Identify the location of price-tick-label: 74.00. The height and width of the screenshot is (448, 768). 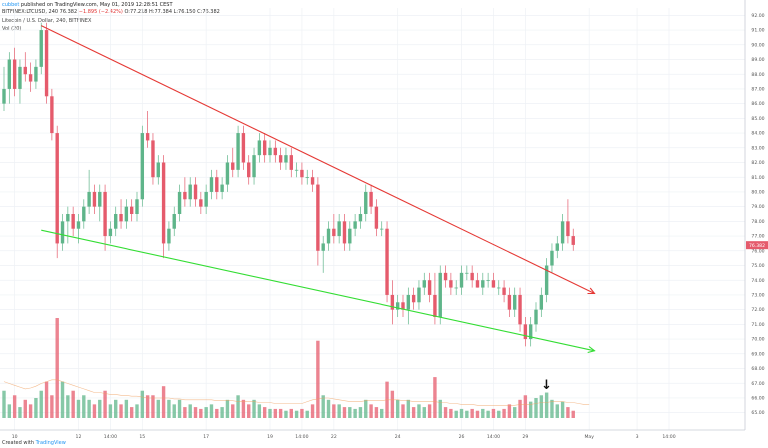
(757, 281).